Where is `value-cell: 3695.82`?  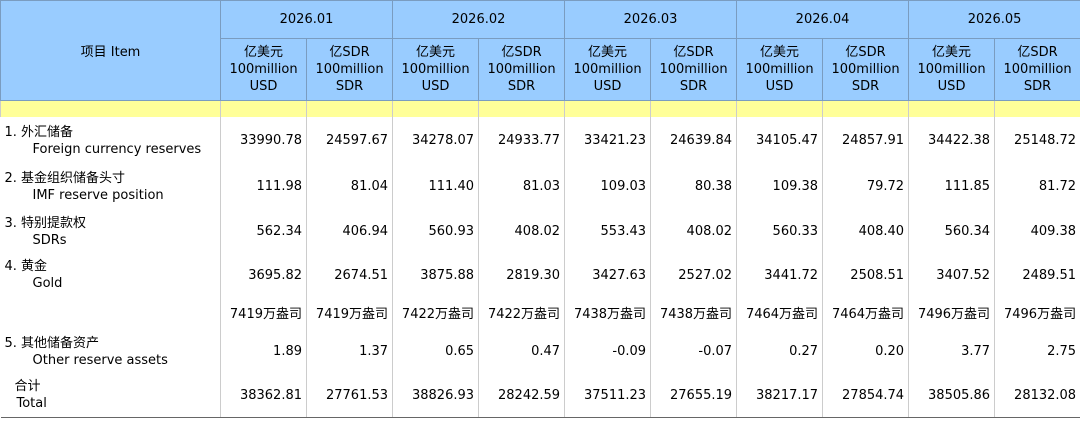
value-cell: 3695.82 is located at coordinates (263, 275).